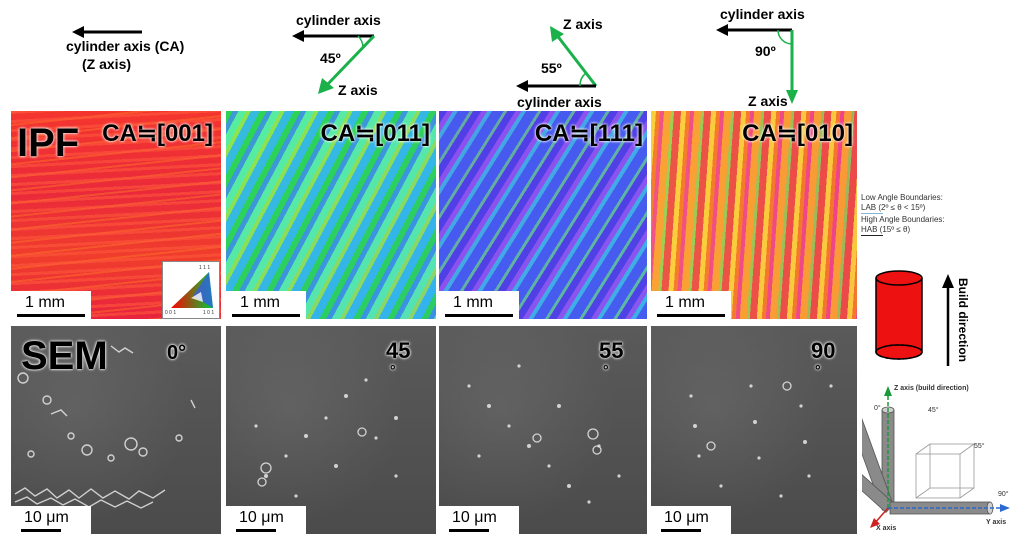 This screenshot has width=1020, height=542. I want to click on axes-3d-drawing, so click(936, 457).